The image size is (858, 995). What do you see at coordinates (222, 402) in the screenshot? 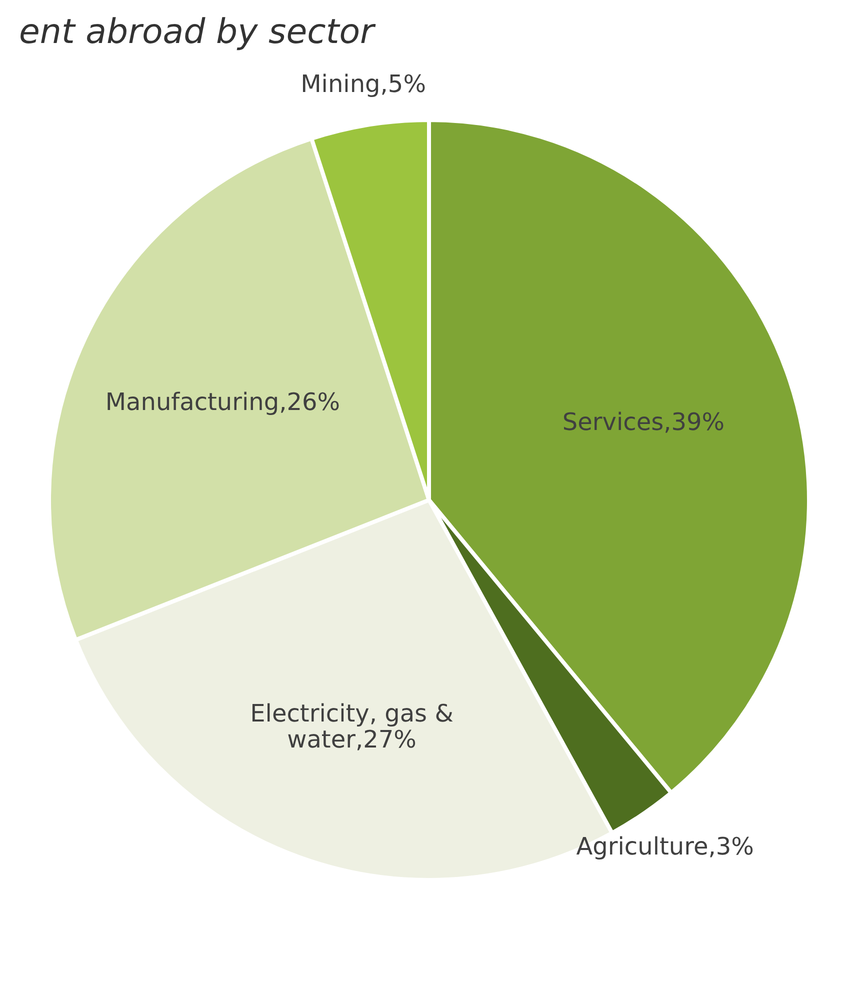
I see `slice-label: Manufacturing,26%` at bounding box center [222, 402].